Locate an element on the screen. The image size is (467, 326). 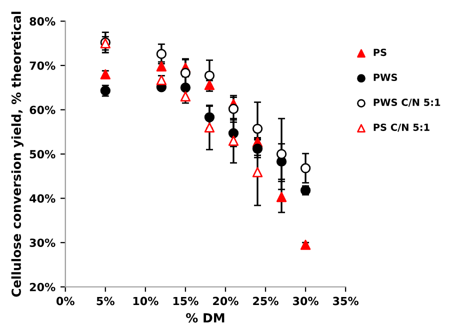
legend-label: PWS is located at coordinates (386, 78).